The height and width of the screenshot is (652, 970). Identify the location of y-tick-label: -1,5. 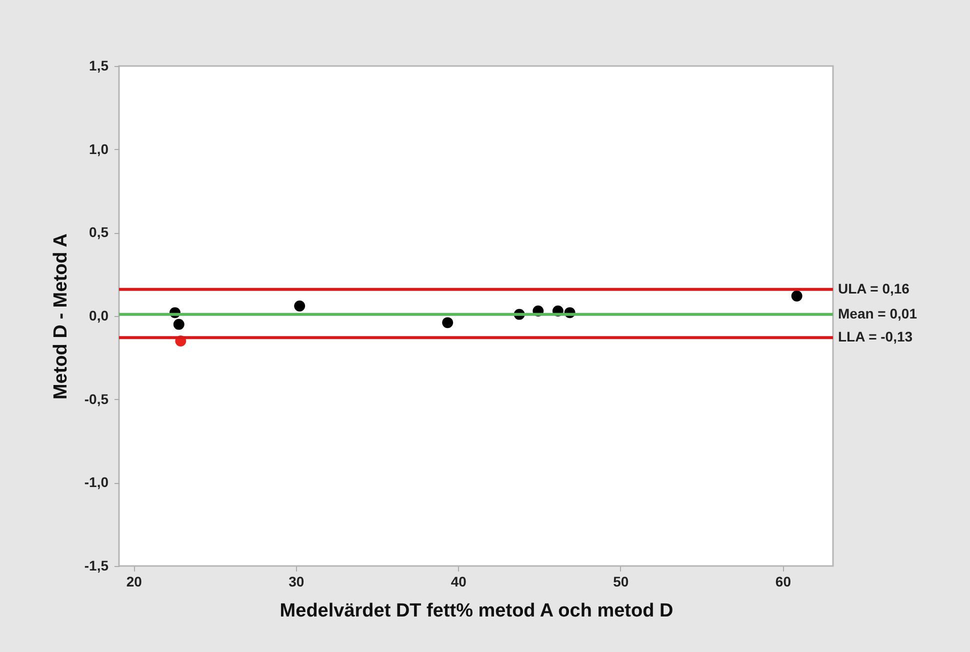
(96, 566).